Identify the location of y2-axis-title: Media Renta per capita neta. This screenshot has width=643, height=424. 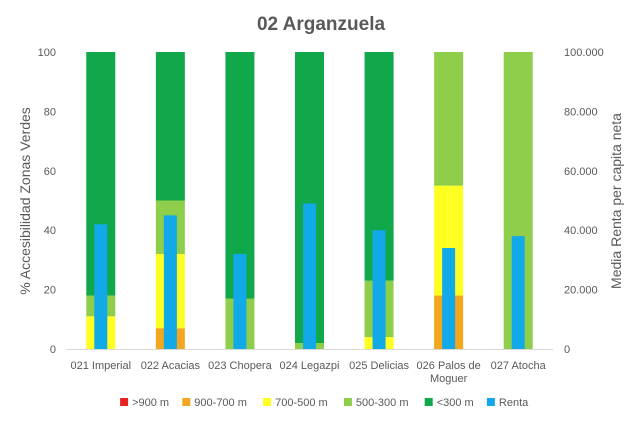
(616, 201).